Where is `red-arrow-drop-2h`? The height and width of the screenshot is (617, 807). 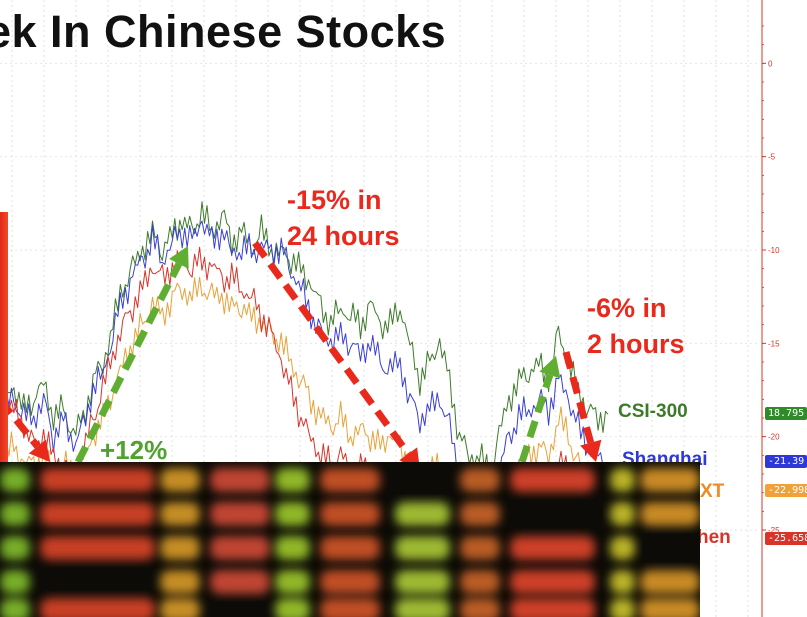
red-arrow-drop-2h is located at coordinates (582, 406).